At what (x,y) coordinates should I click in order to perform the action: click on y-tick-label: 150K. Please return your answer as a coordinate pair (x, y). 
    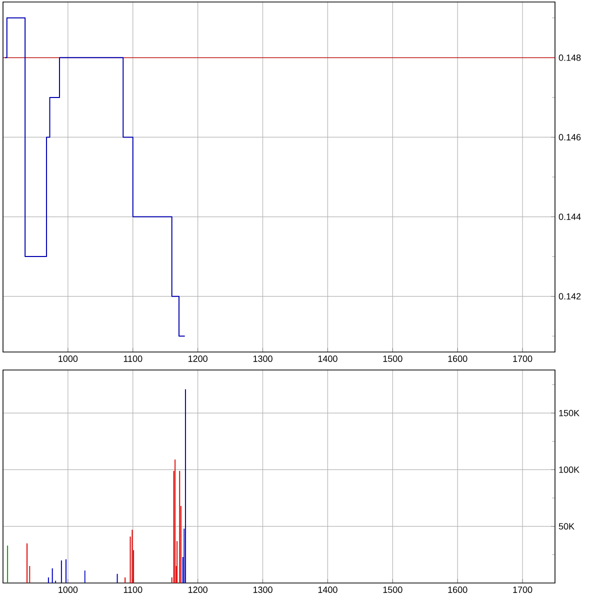
    Looking at the image, I should click on (569, 413).